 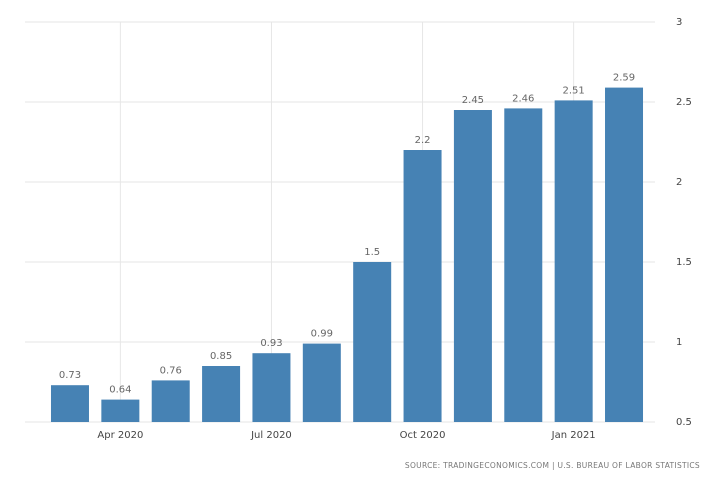 I want to click on value-label: 0.93, so click(x=271, y=343).